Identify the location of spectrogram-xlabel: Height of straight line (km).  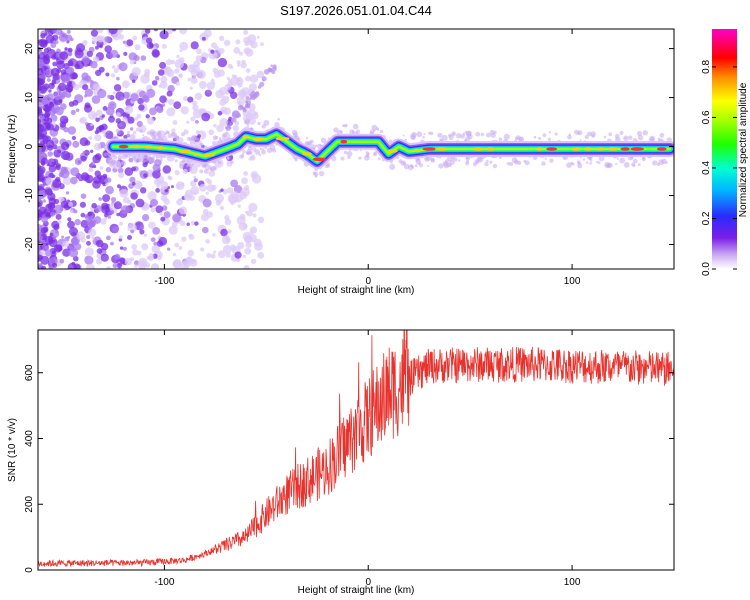
(356, 290).